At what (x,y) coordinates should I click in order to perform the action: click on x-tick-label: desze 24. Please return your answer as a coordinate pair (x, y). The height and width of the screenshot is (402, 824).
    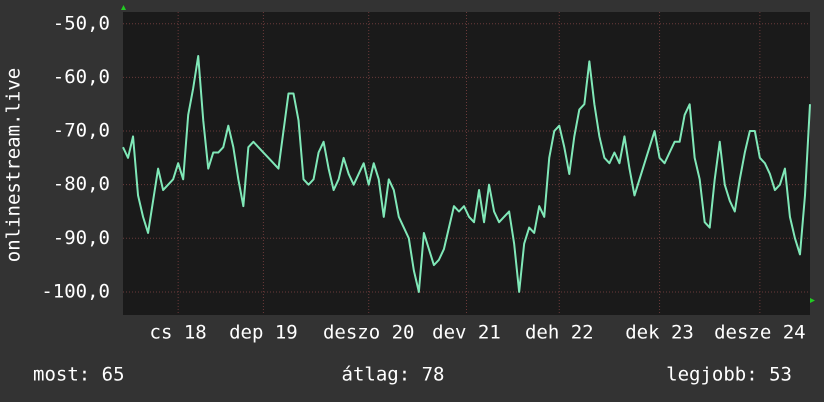
    Looking at the image, I should click on (760, 333).